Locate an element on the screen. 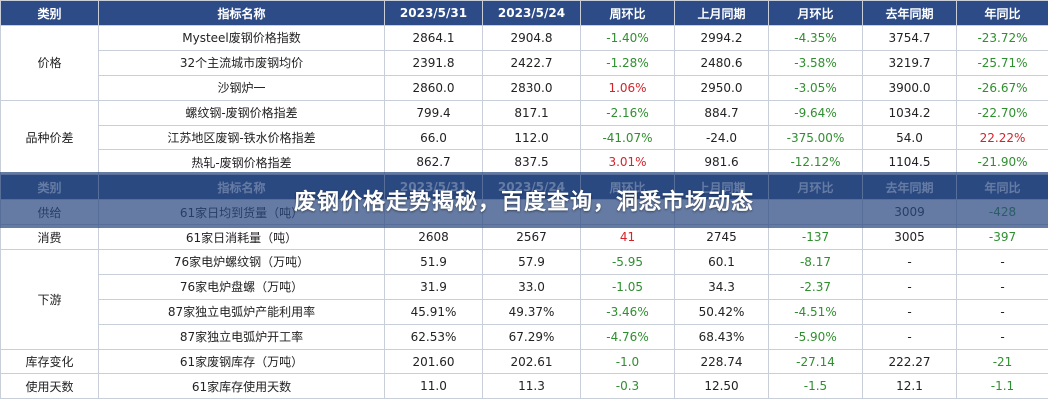  column-header: 2023/5/24 is located at coordinates (531, 13).